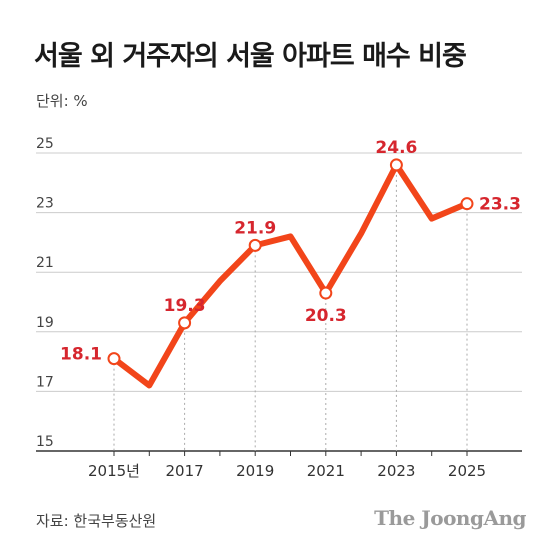 The image size is (560, 555). I want to click on data-marker-2021, so click(326, 293).